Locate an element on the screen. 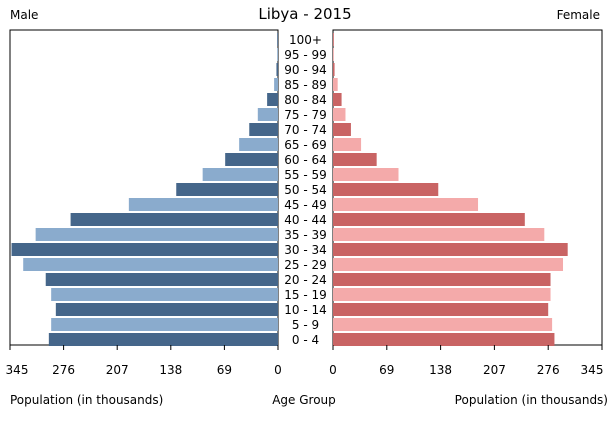  male-tick-label: 0 is located at coordinates (278, 370).